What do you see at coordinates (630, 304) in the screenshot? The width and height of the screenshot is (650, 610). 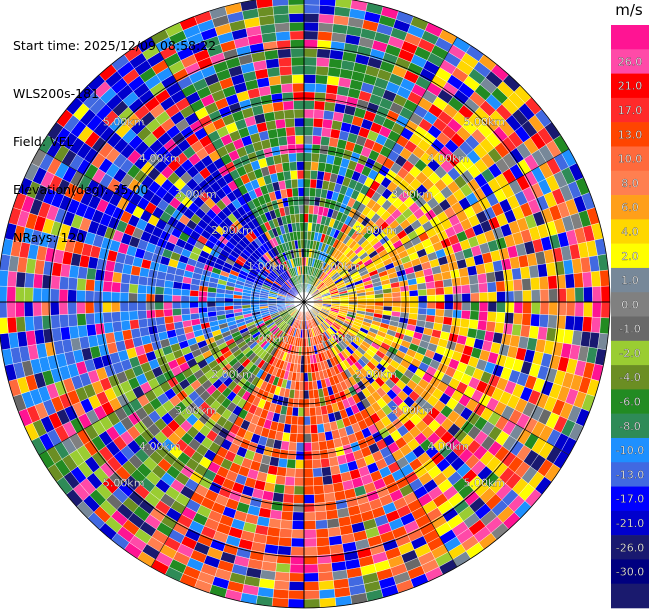 I see `colorbar-tick-label: 0.0` at bounding box center [630, 304].